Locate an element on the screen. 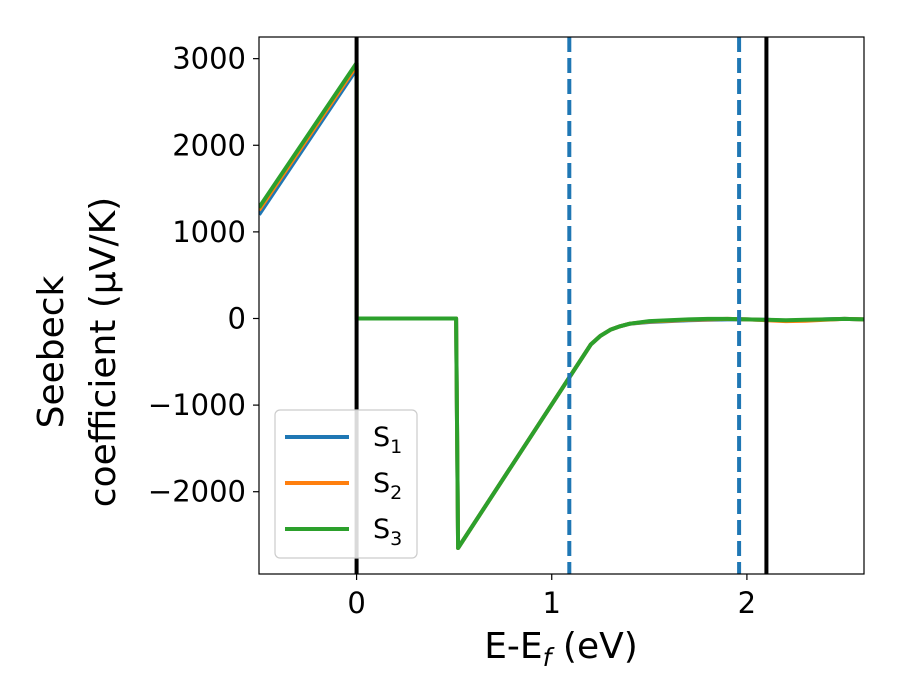 The width and height of the screenshot is (900, 700). y-tick-label: 0 is located at coordinates (237, 318).